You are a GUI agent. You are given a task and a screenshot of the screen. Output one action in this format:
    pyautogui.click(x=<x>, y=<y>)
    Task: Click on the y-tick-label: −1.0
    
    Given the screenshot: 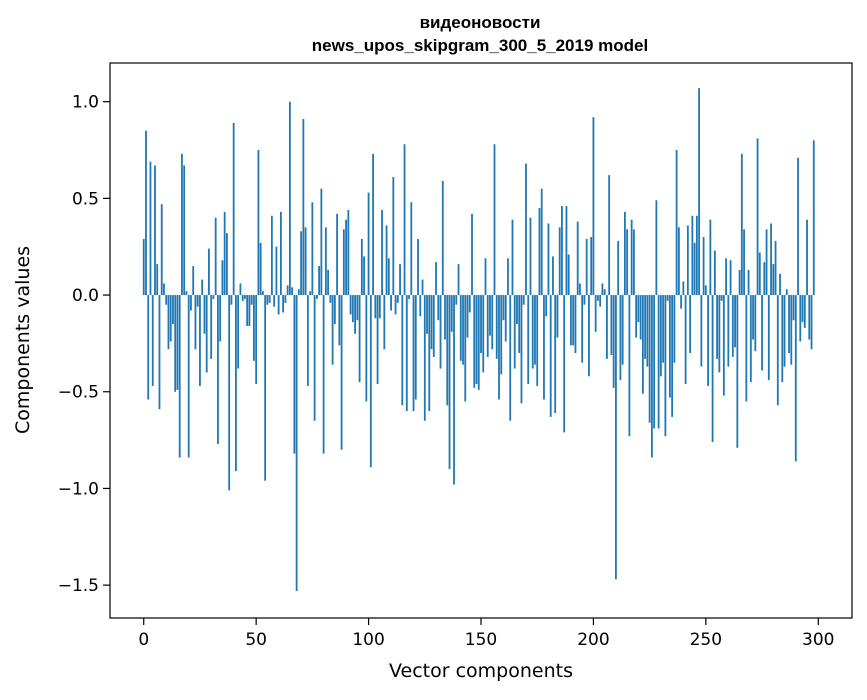 What is the action you would take?
    pyautogui.click(x=78, y=489)
    